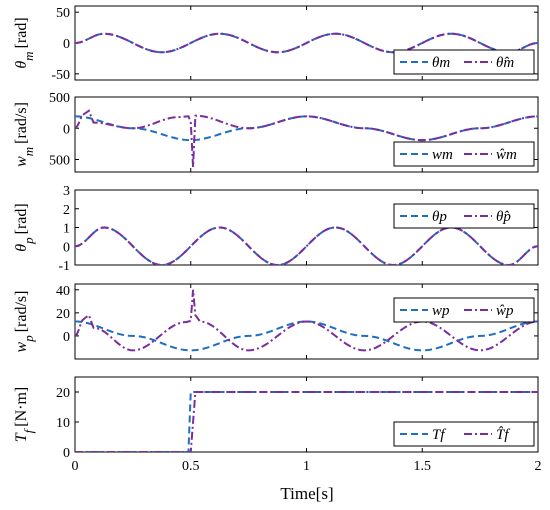 The width and height of the screenshot is (550, 510). What do you see at coordinates (28, 430) in the screenshot?
I see `y-axis-sub: f` at bounding box center [28, 430].